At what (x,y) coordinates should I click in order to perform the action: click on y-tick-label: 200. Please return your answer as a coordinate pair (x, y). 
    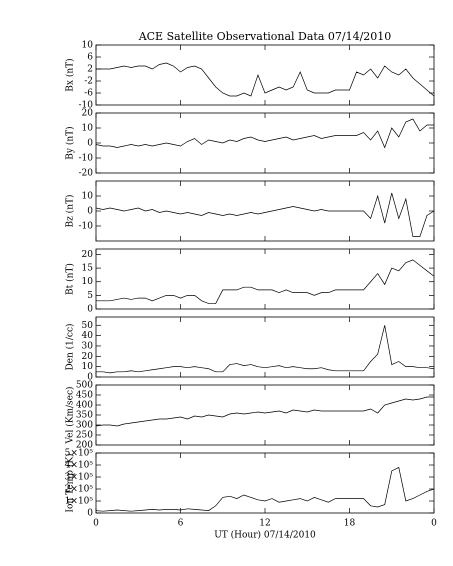
    Looking at the image, I should click on (84, 446).